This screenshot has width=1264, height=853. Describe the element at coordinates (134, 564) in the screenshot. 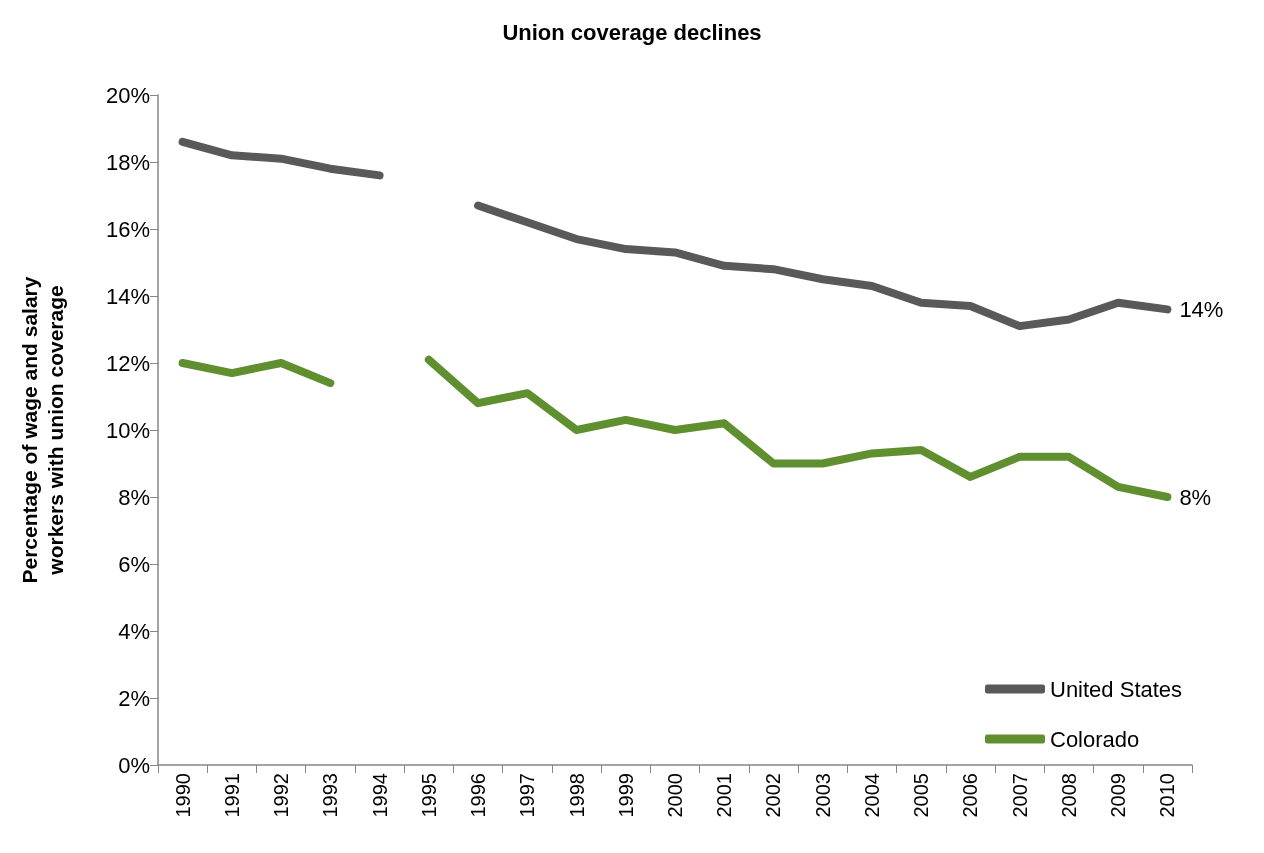

I see `y-tick-label: 6%` at that location.